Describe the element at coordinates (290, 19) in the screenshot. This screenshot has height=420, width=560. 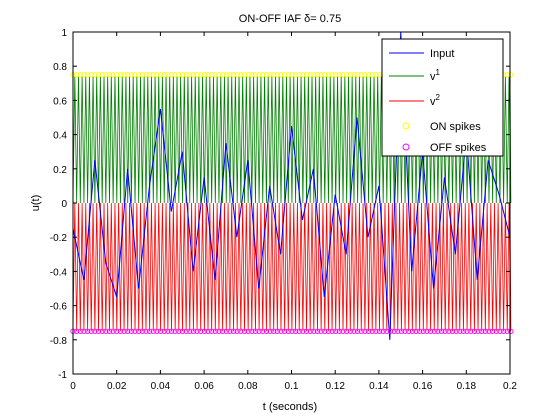
I see `chart-title: ON-OFF IAF δ= 0.75` at that location.